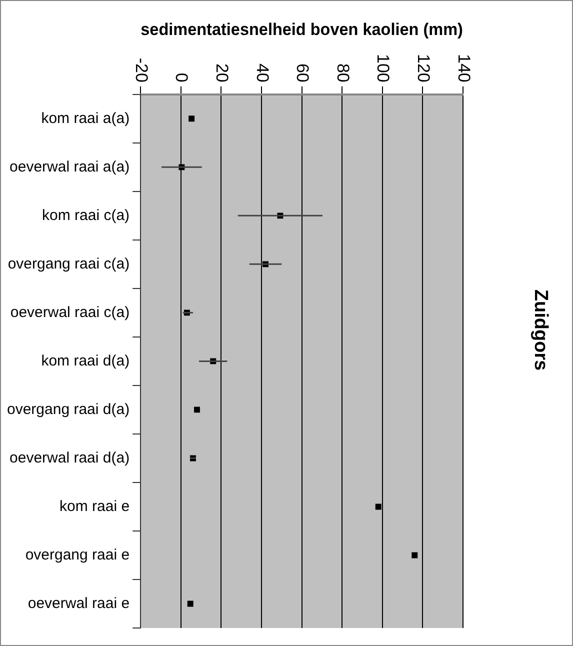 The image size is (573, 646). Describe the element at coordinates (85, 118) in the screenshot. I see `y-tick-label: kom raai a(a)` at that location.